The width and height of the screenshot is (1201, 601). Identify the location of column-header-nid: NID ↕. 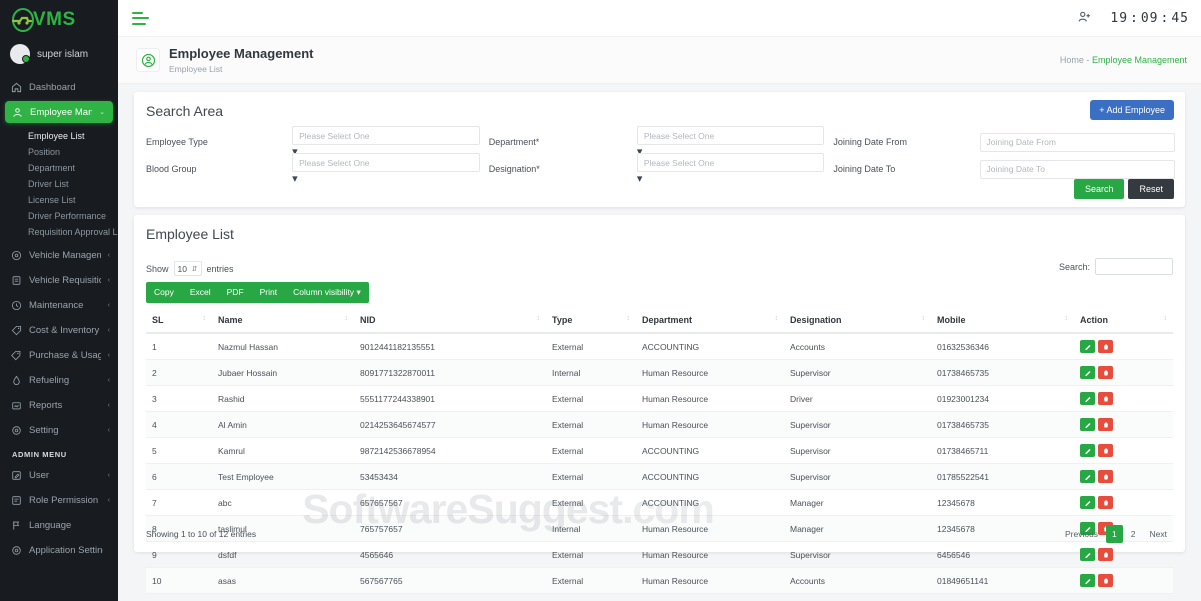
(450, 322).